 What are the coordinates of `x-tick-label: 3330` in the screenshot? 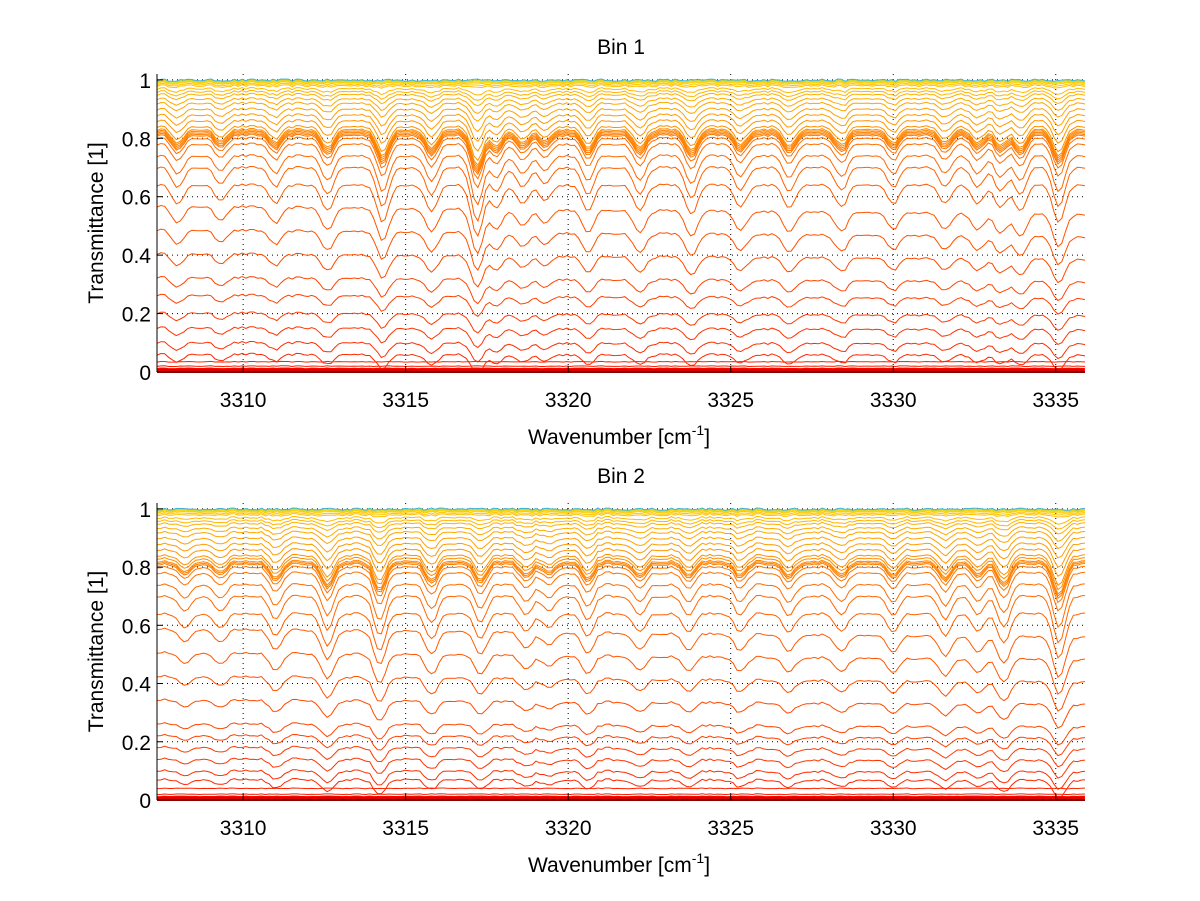 It's located at (893, 828).